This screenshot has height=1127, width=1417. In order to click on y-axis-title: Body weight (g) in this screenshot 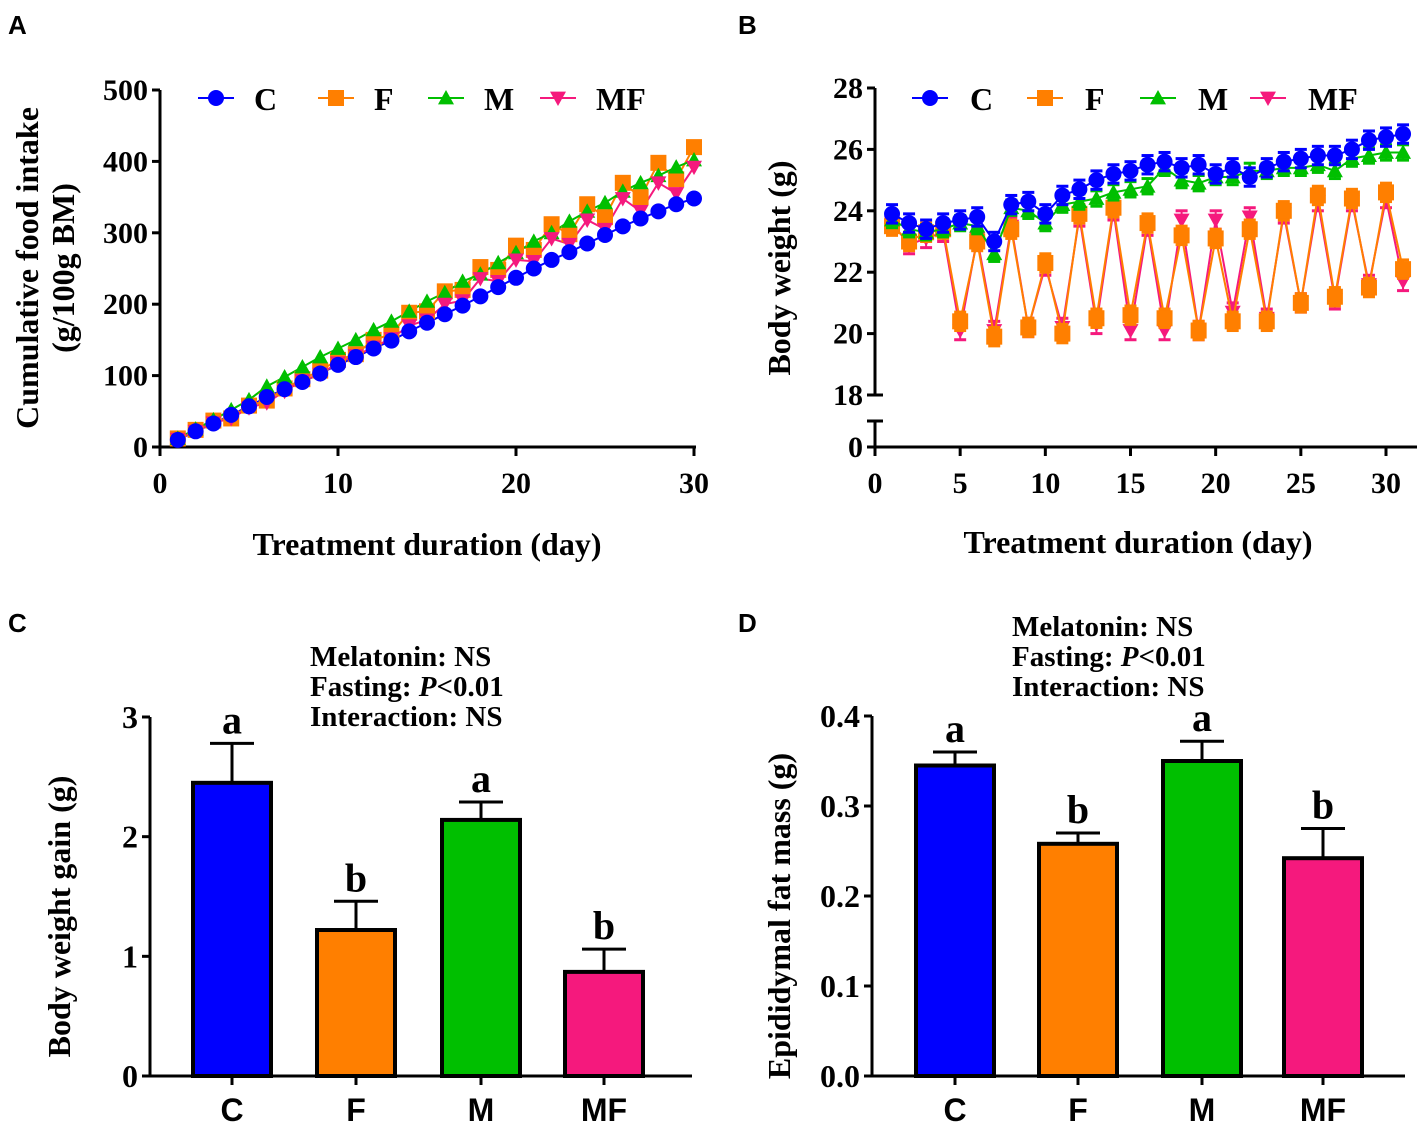, I will do `click(779, 267)`.